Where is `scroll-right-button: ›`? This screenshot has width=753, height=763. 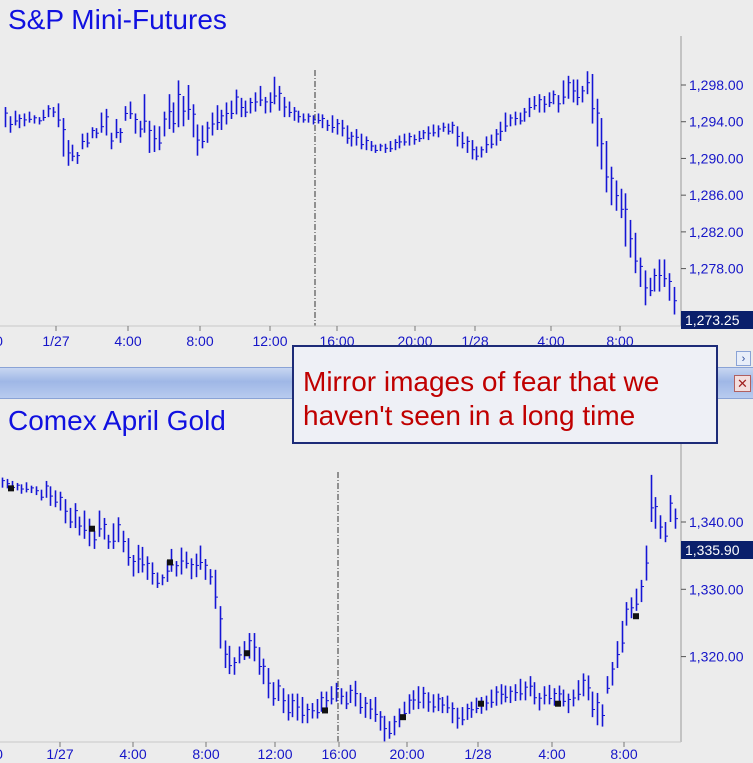
scroll-right-button: › is located at coordinates (743, 358).